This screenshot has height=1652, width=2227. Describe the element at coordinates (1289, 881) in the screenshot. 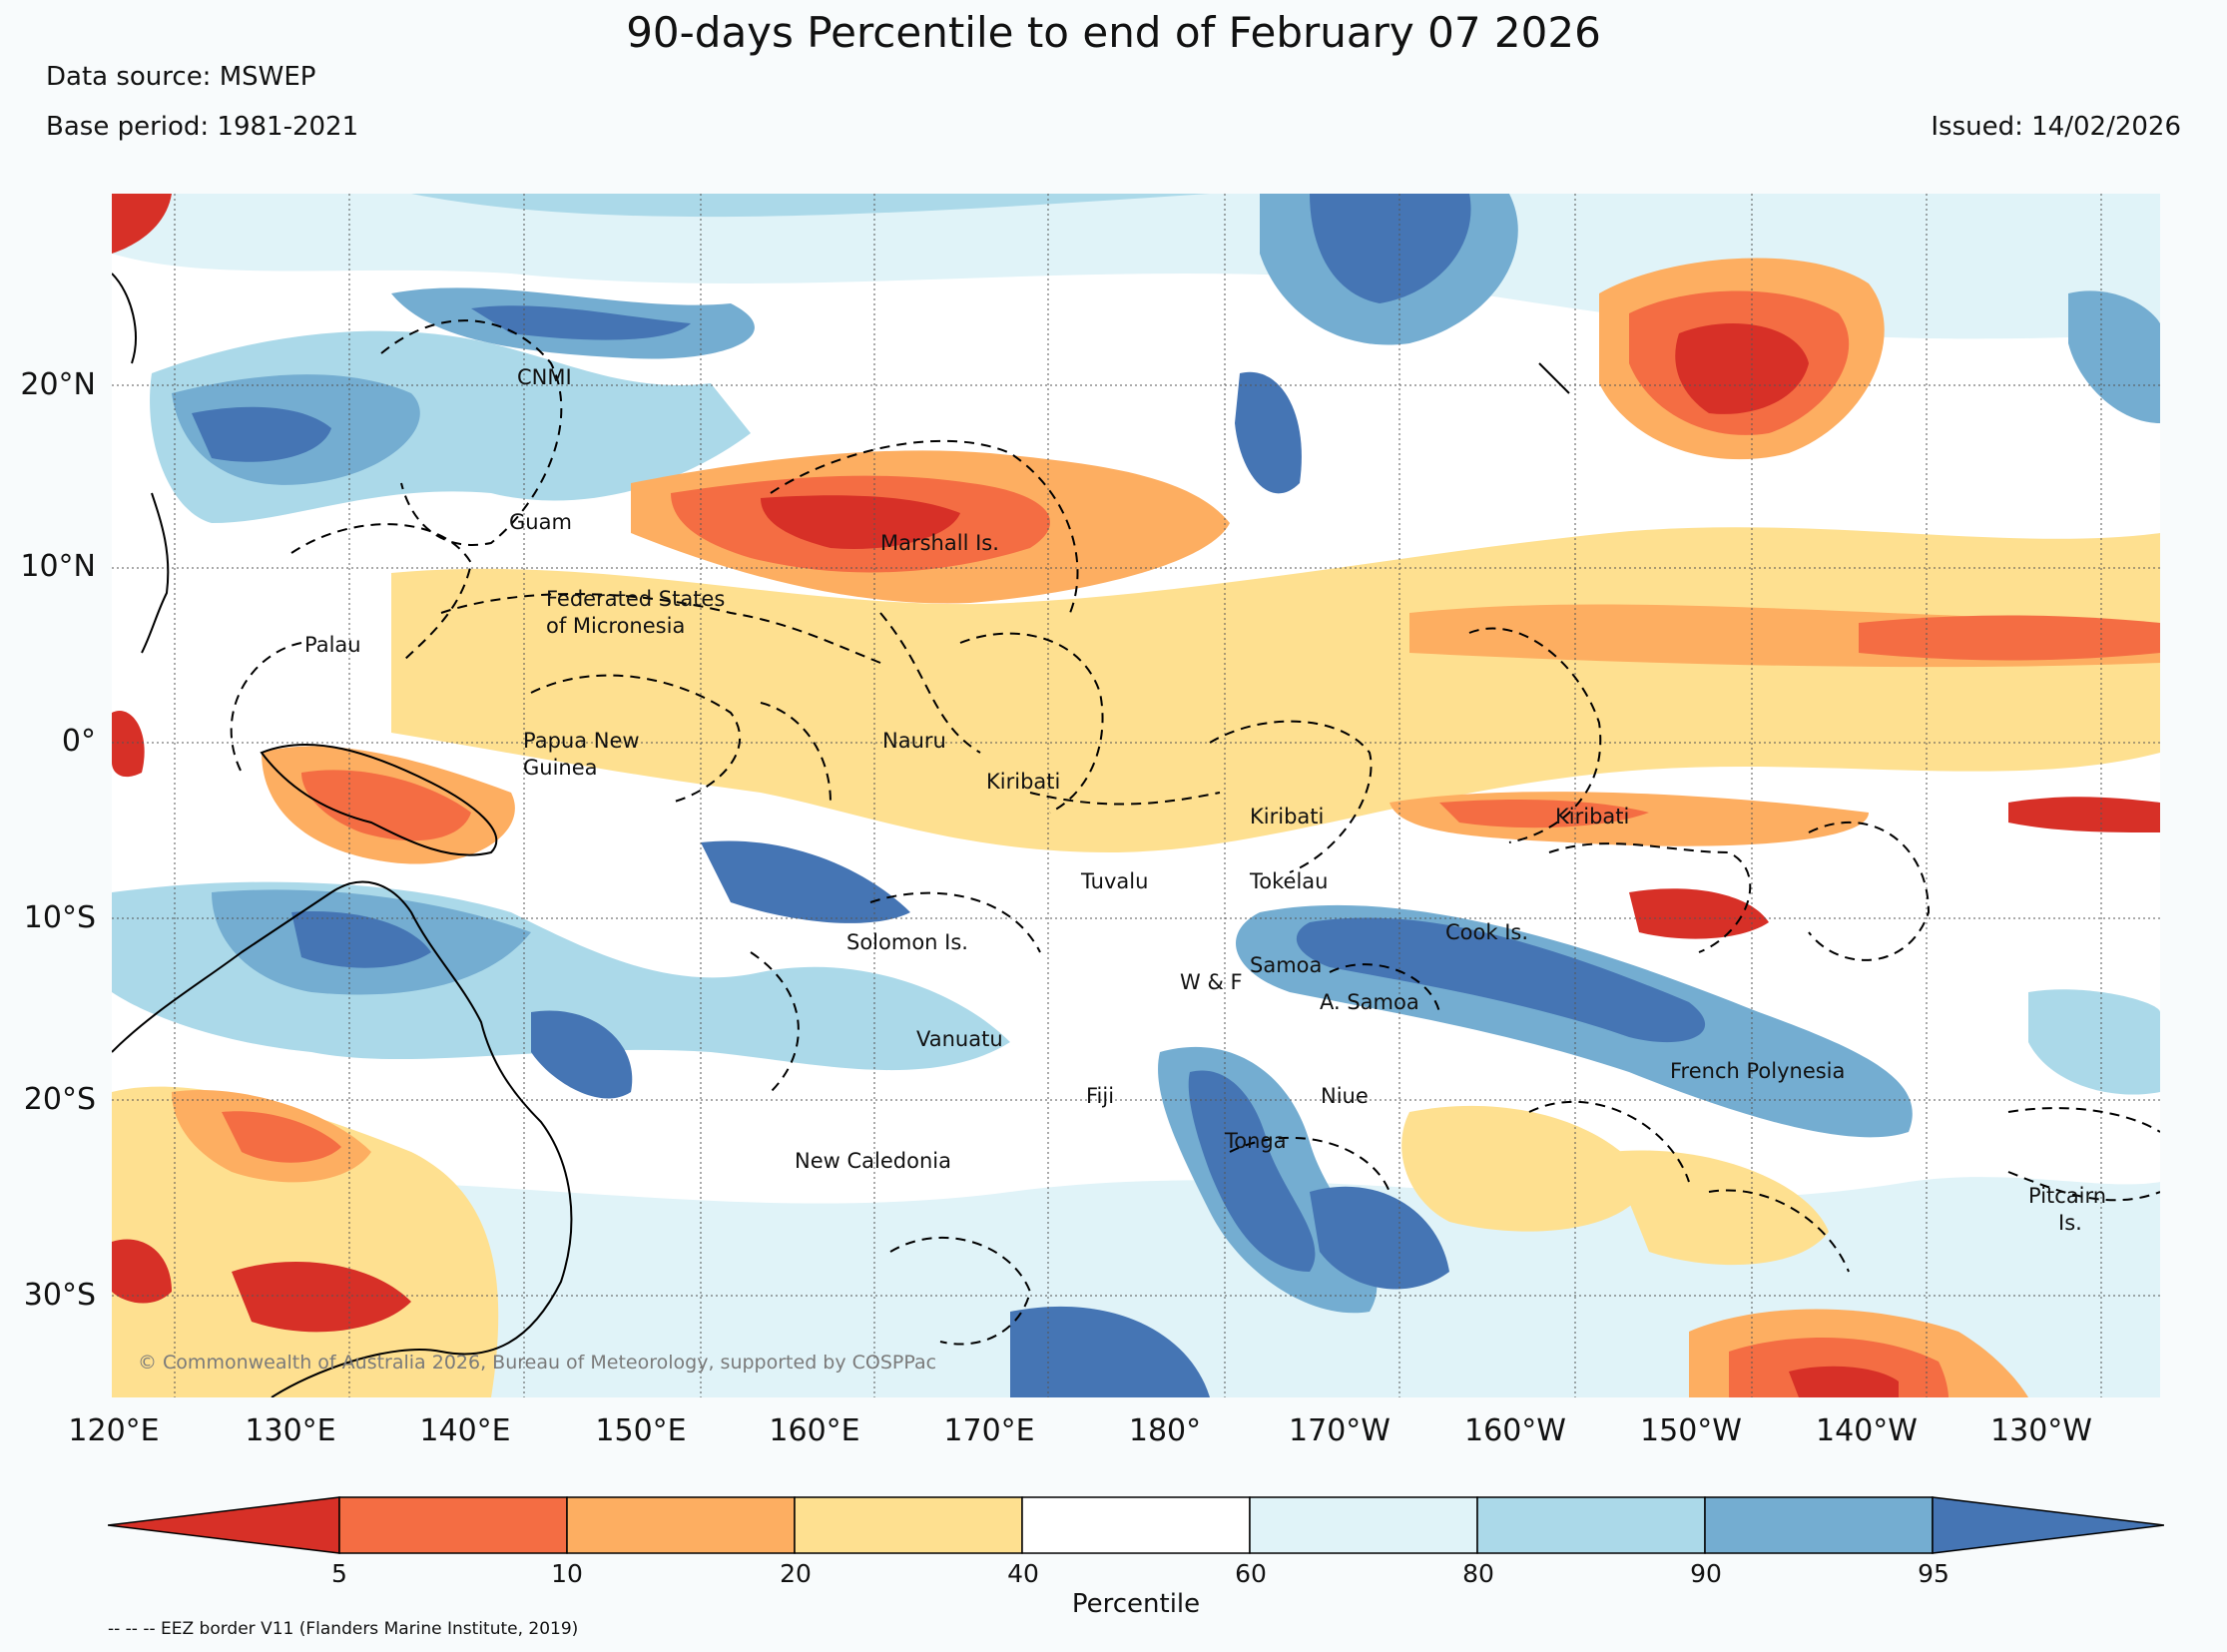

I see `region-label-tokelau: Tokelau` at that location.